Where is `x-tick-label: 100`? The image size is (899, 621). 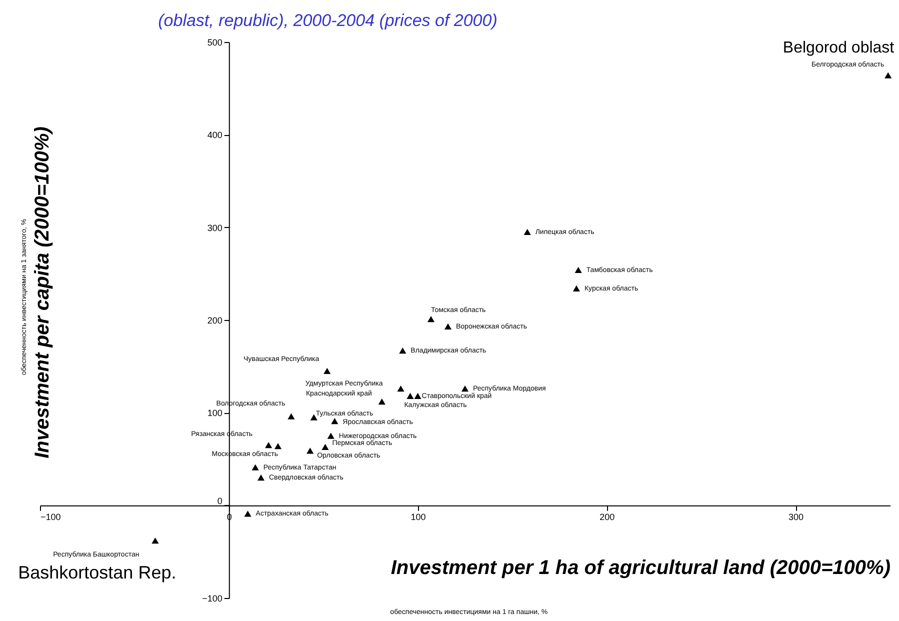 x-tick-label: 100 is located at coordinates (418, 517).